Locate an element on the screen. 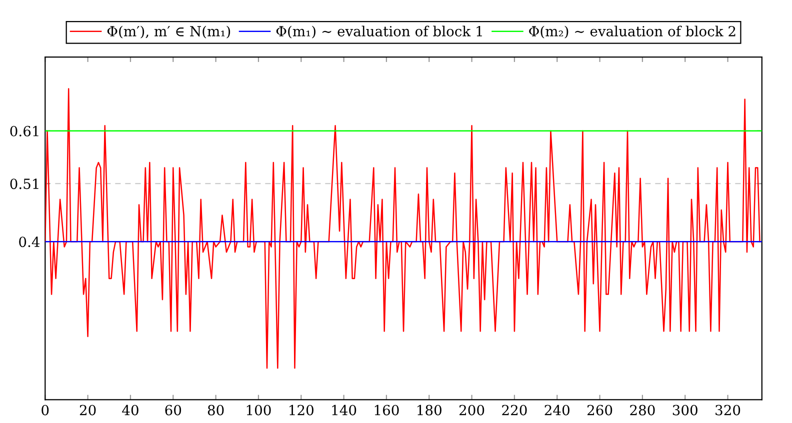 The image size is (792, 423). x-tick-label: 160 is located at coordinates (386, 410).